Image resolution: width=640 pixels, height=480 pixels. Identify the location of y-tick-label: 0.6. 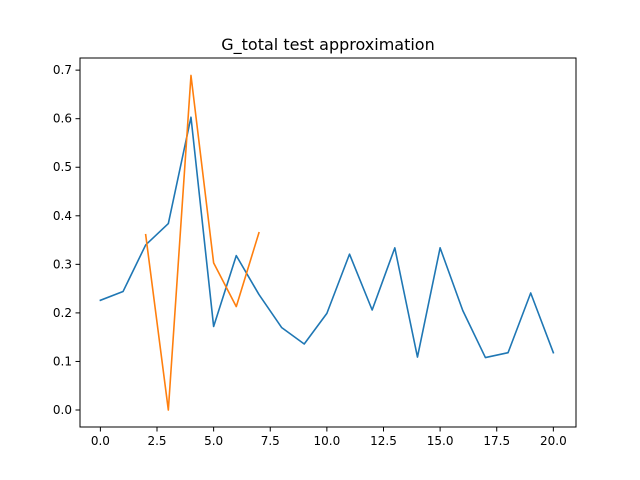
(62, 119).